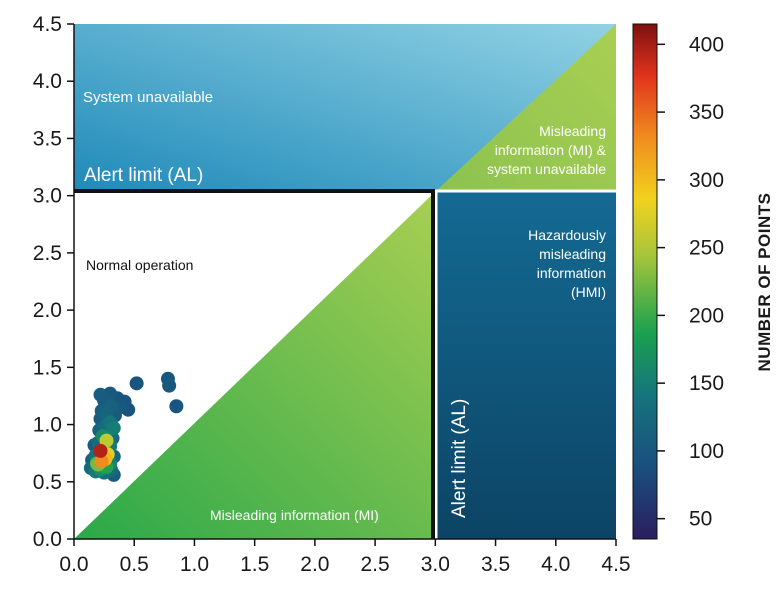 The image size is (782, 598). I want to click on y-tick-label: 0.0, so click(47, 539).